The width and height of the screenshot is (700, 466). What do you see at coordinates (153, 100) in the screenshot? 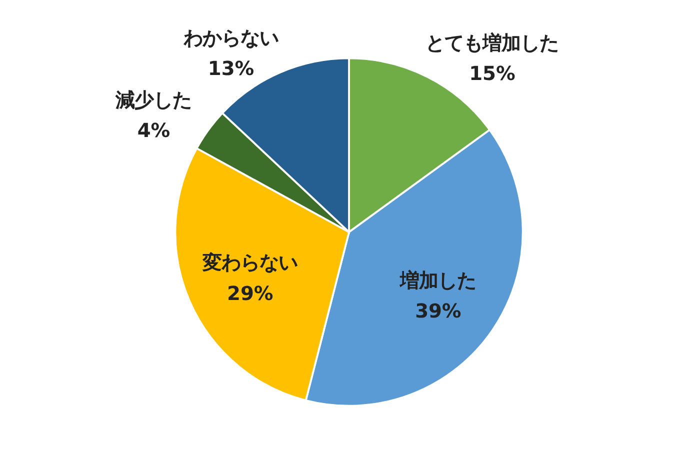
I see `slice-label: 減少した` at bounding box center [153, 100].